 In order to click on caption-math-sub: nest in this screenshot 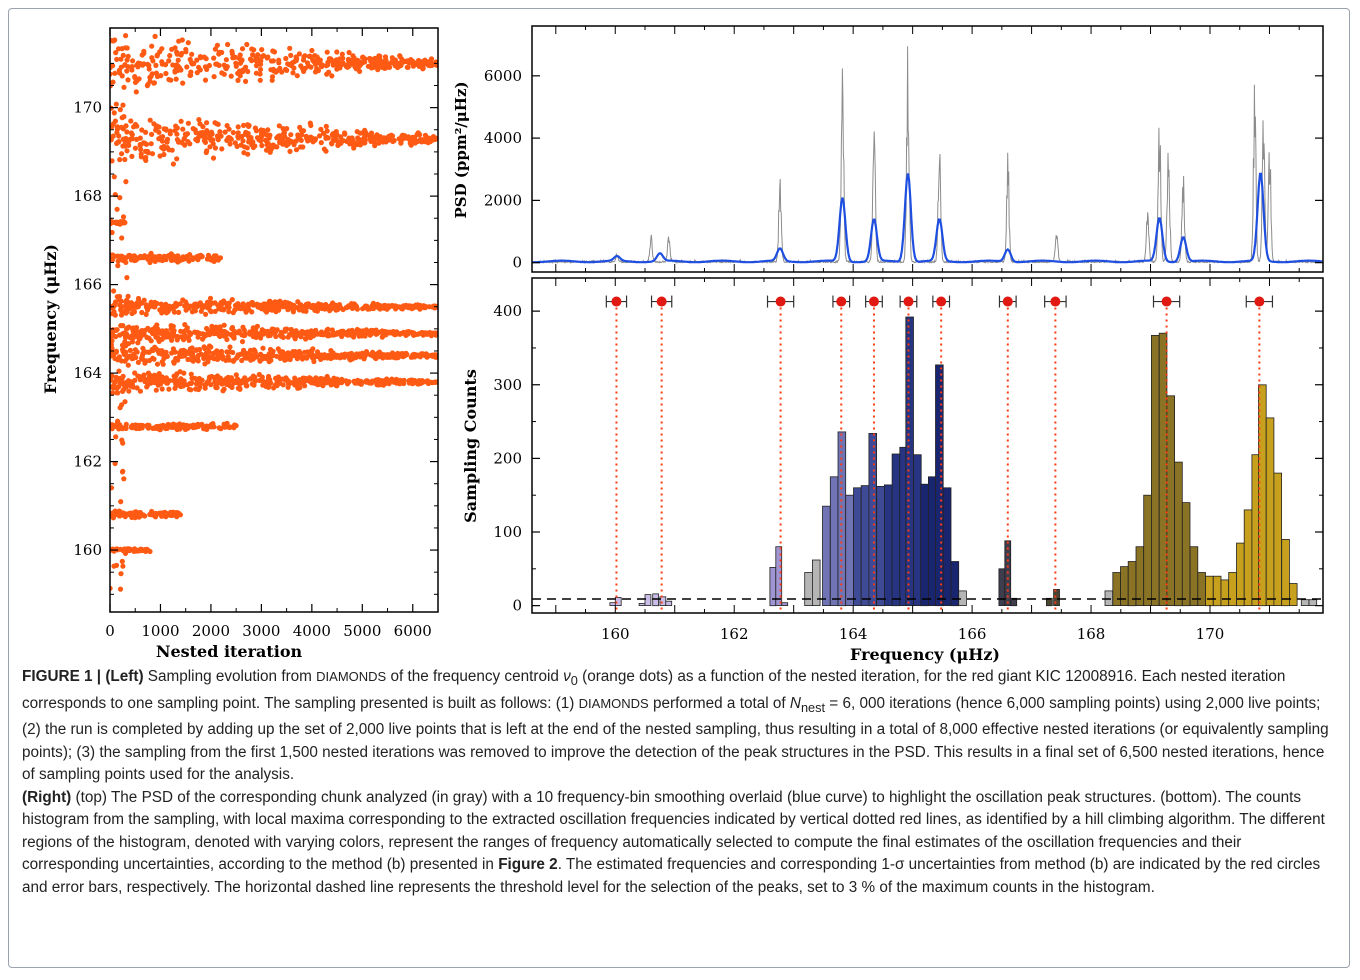, I will do `click(813, 707)`.